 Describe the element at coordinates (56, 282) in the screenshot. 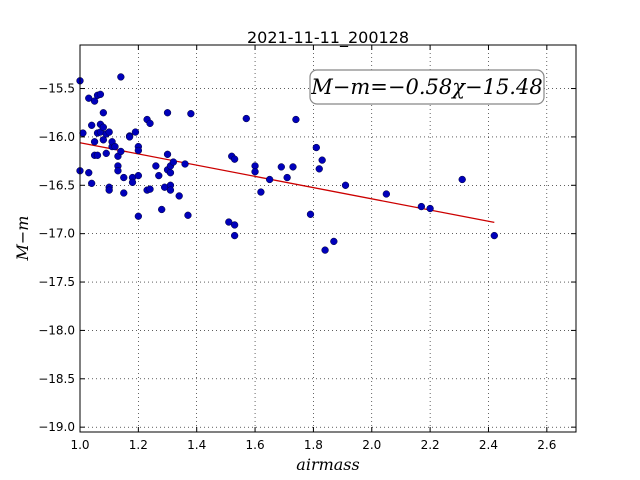

I see `y-tick-label: −17.5` at that location.